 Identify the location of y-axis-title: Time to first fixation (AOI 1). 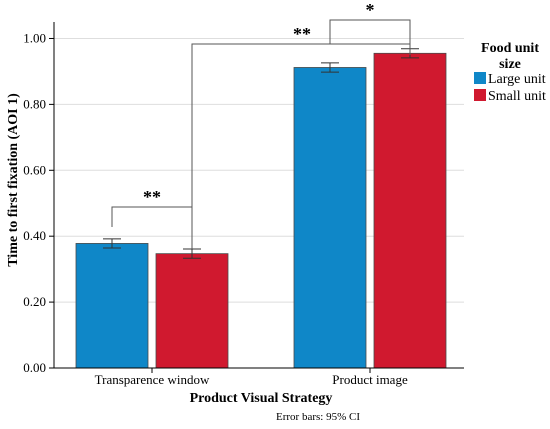
(13, 180).